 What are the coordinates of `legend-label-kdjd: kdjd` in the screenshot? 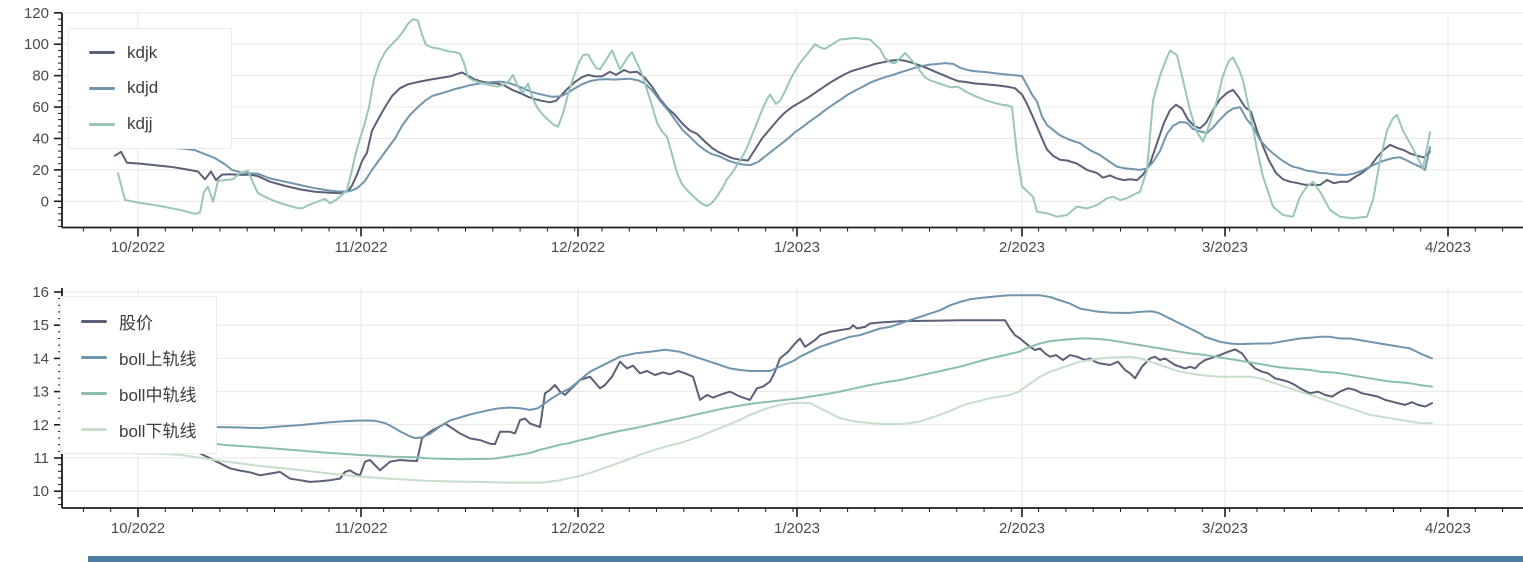 It's located at (143, 88).